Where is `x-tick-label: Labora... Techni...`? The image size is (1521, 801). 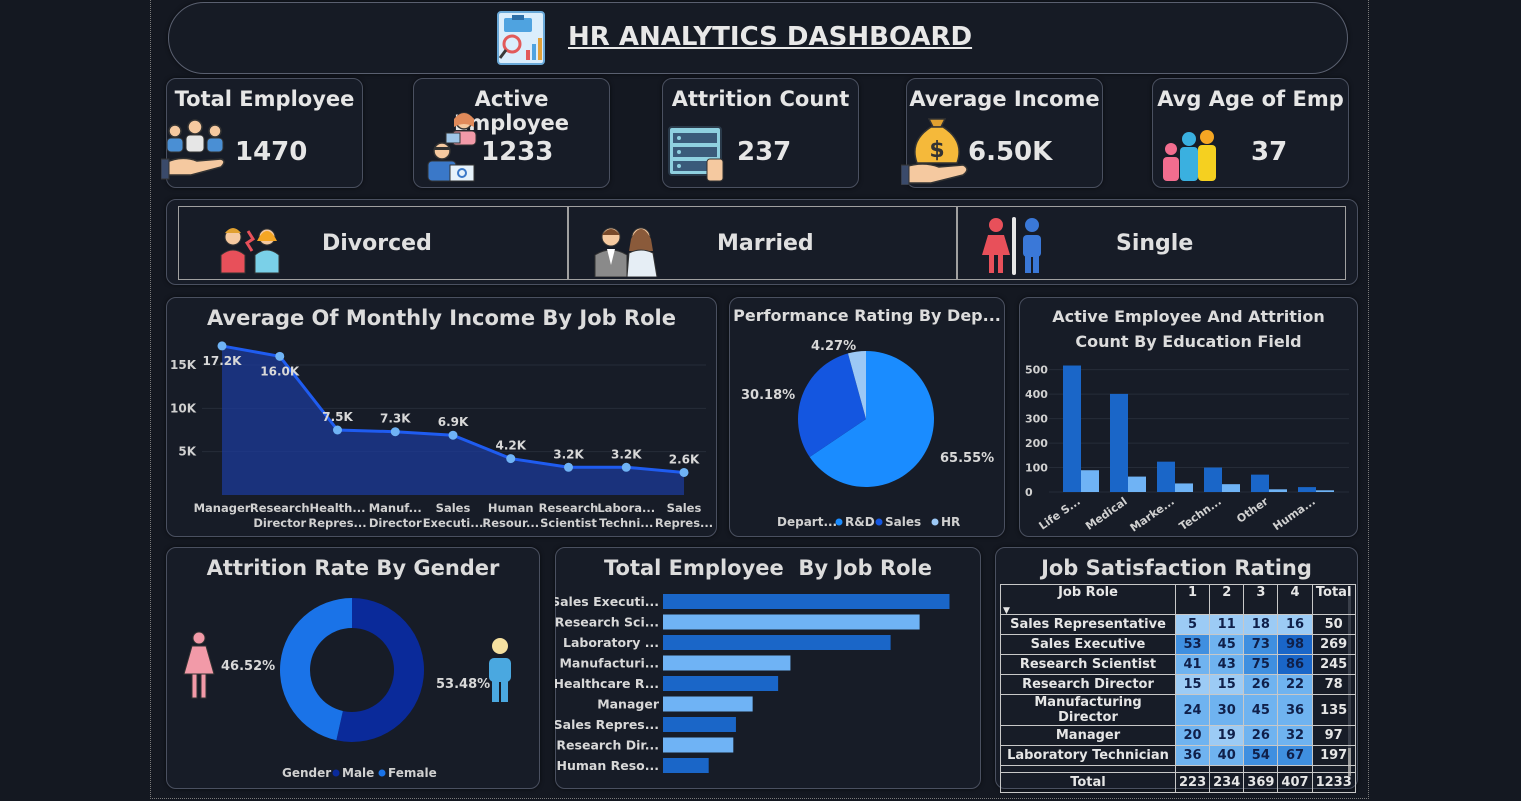
x-tick-label: Labora... Techni... is located at coordinates (626, 515).